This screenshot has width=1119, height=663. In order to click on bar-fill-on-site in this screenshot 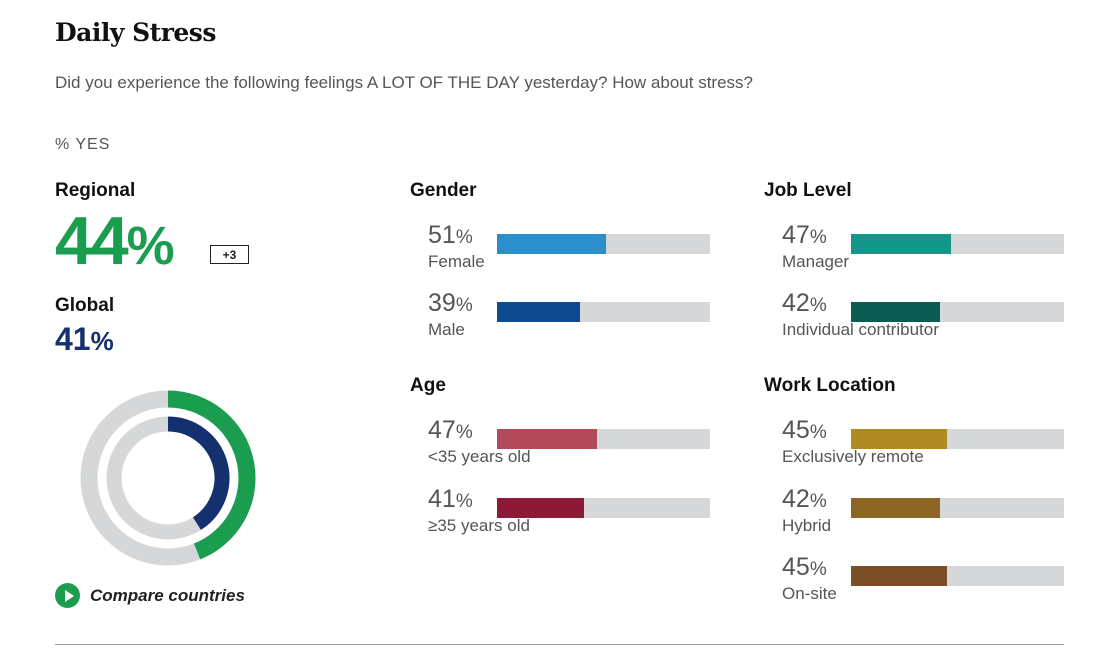, I will do `click(899, 576)`.